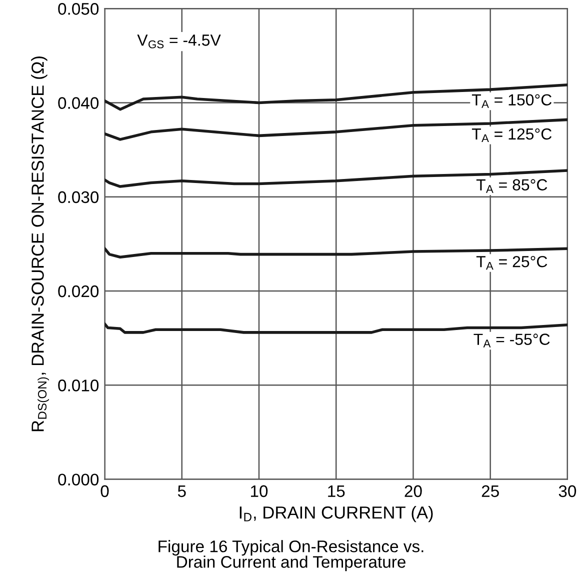  Describe the element at coordinates (567, 491) in the screenshot. I see `x-tick-label: 30` at that location.